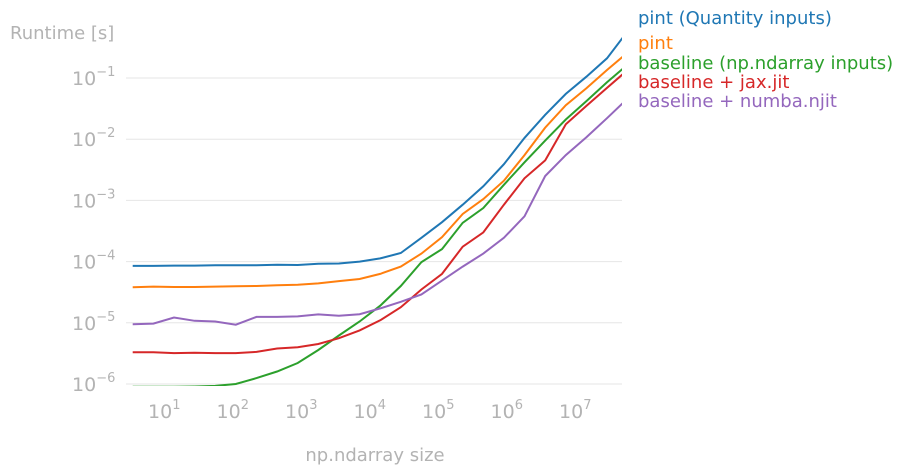 The height and width of the screenshot is (474, 924). I want to click on x-tick-exponent: 6, so click(519, 405).